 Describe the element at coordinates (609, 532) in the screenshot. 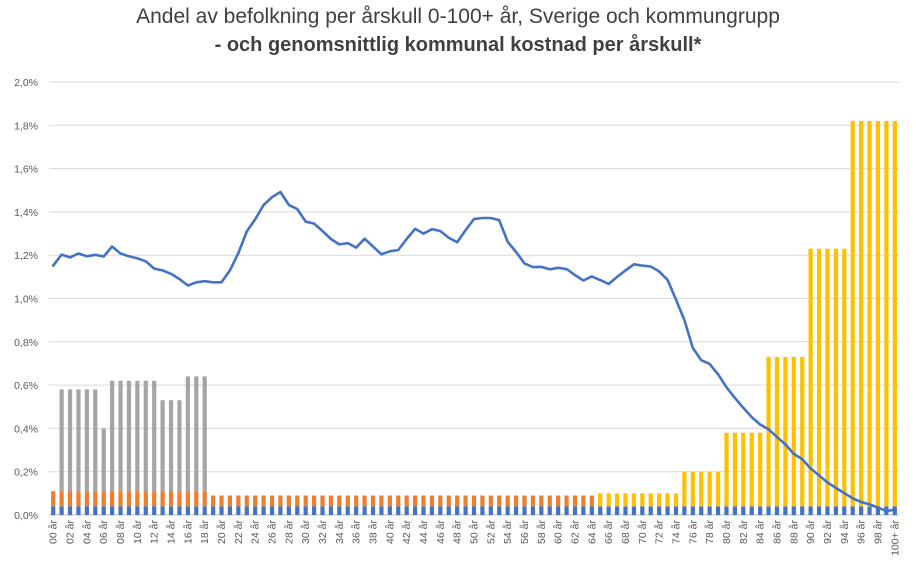

I see `x-tick-label: 66 år` at that location.